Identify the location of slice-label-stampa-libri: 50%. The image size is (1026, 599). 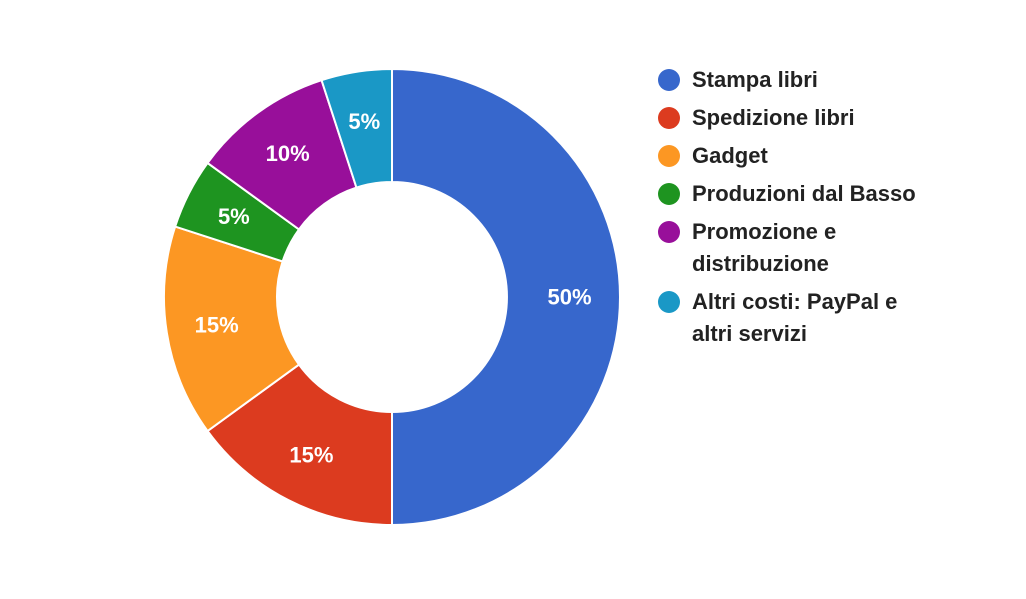
(569, 297).